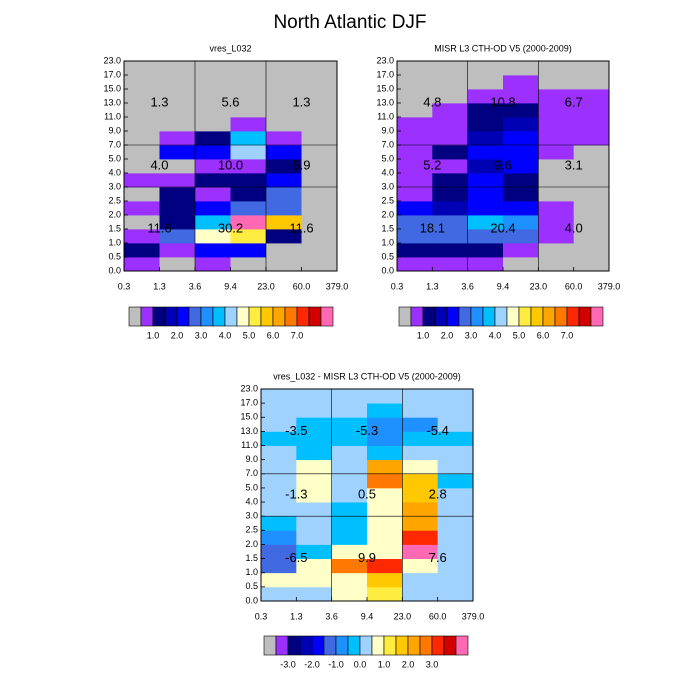  I want to click on colorbar-label: 2.0, so click(408, 664).